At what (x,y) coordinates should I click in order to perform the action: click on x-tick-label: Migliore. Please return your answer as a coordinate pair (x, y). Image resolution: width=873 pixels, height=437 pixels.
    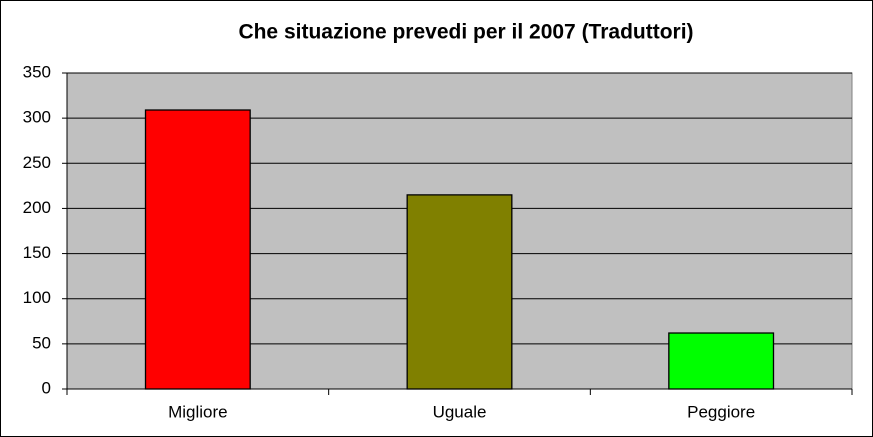
    Looking at the image, I should click on (198, 411).